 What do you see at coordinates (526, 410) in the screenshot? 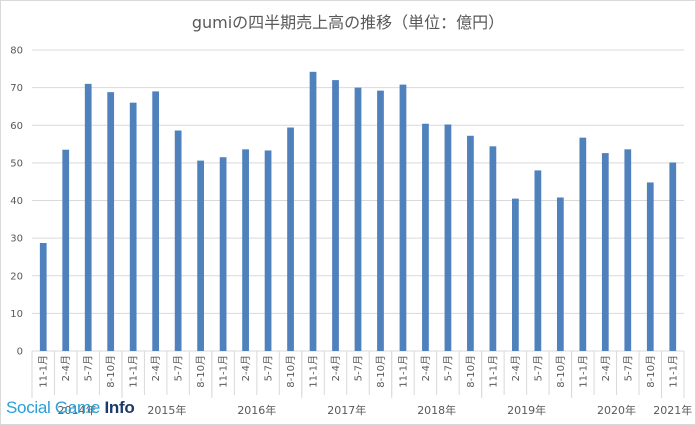
I see `year-label: 2019年` at bounding box center [526, 410].